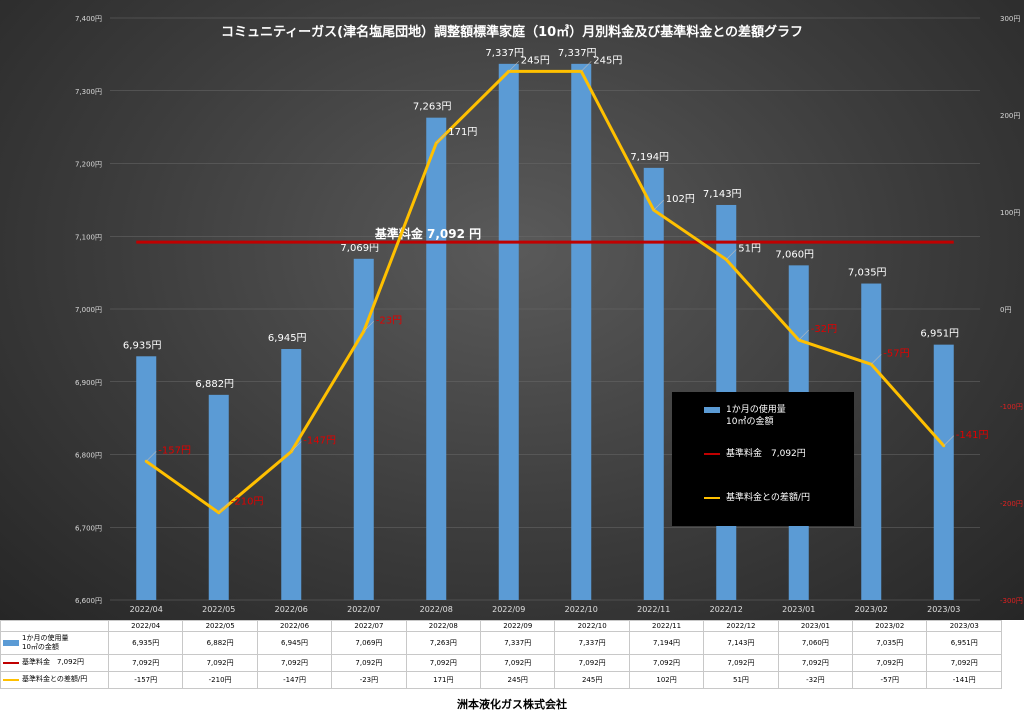  Describe the element at coordinates (871, 441) in the screenshot. I see `bar-2023/02` at that location.